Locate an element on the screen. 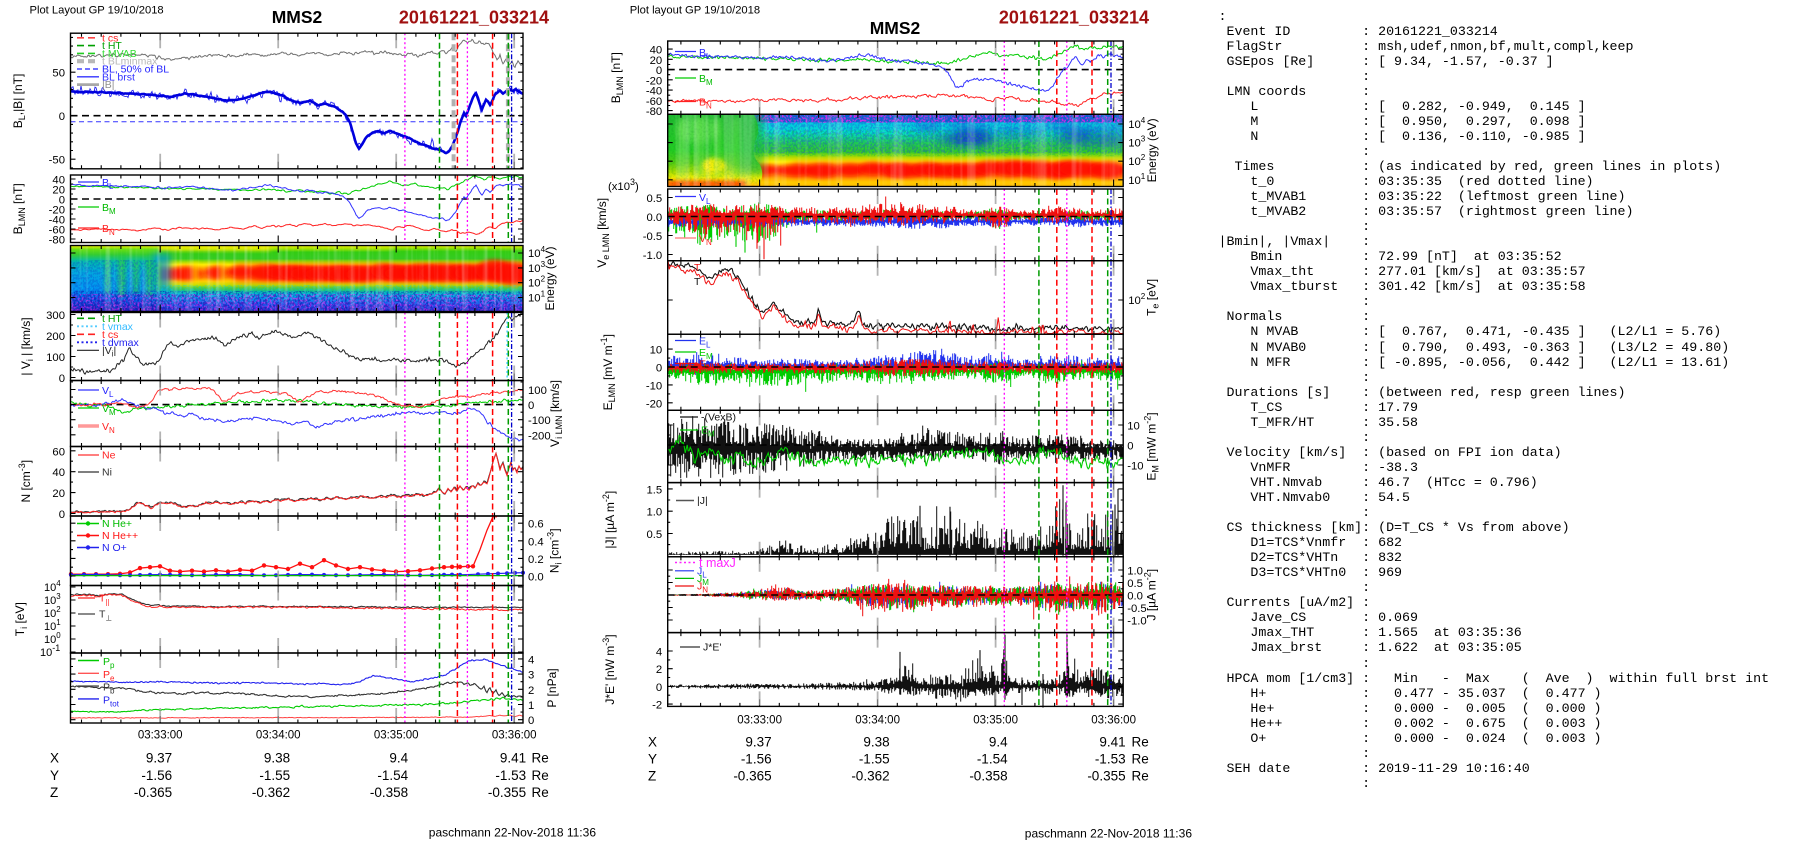 This screenshot has width=1804, height=841. svg-text: 300 is located at coordinates (55, 316).